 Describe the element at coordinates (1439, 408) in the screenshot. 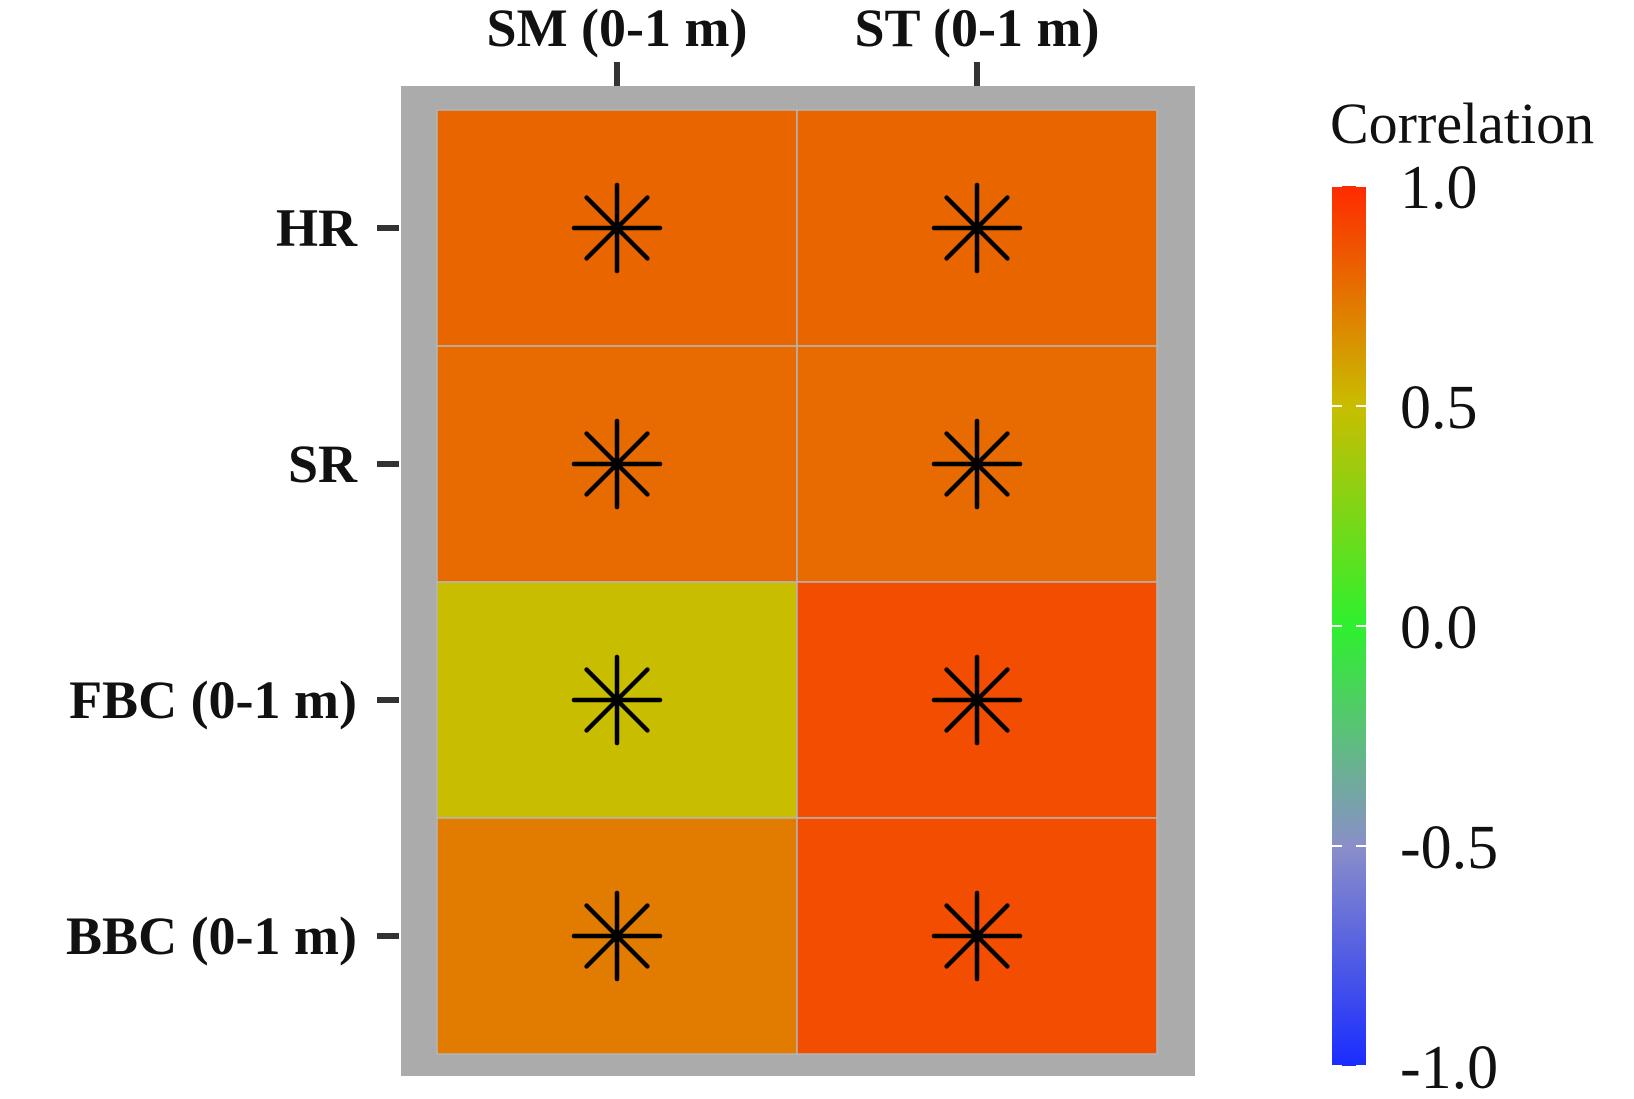

I see `legend-tick-label: 0.5` at that location.